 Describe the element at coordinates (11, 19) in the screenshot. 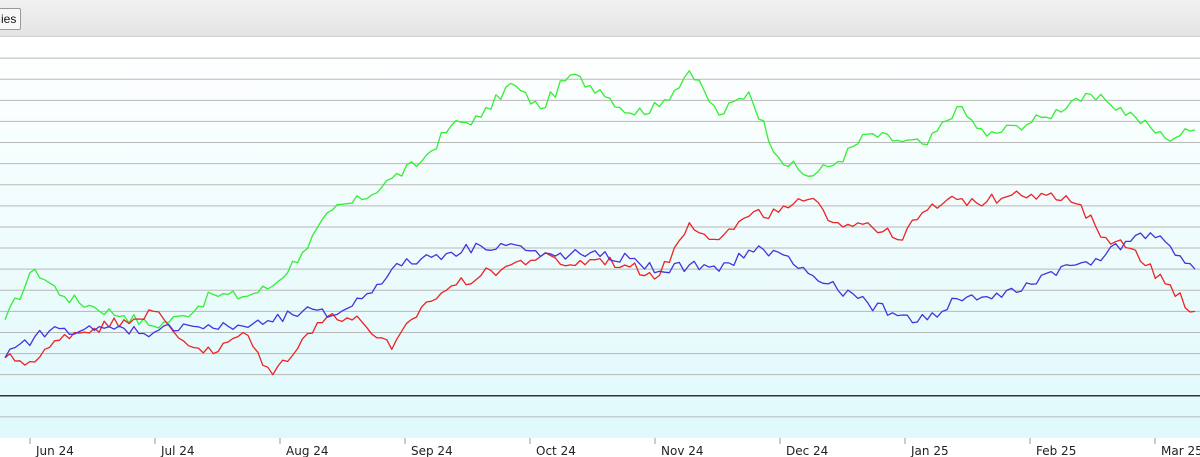

I see `series-button: ies` at that location.